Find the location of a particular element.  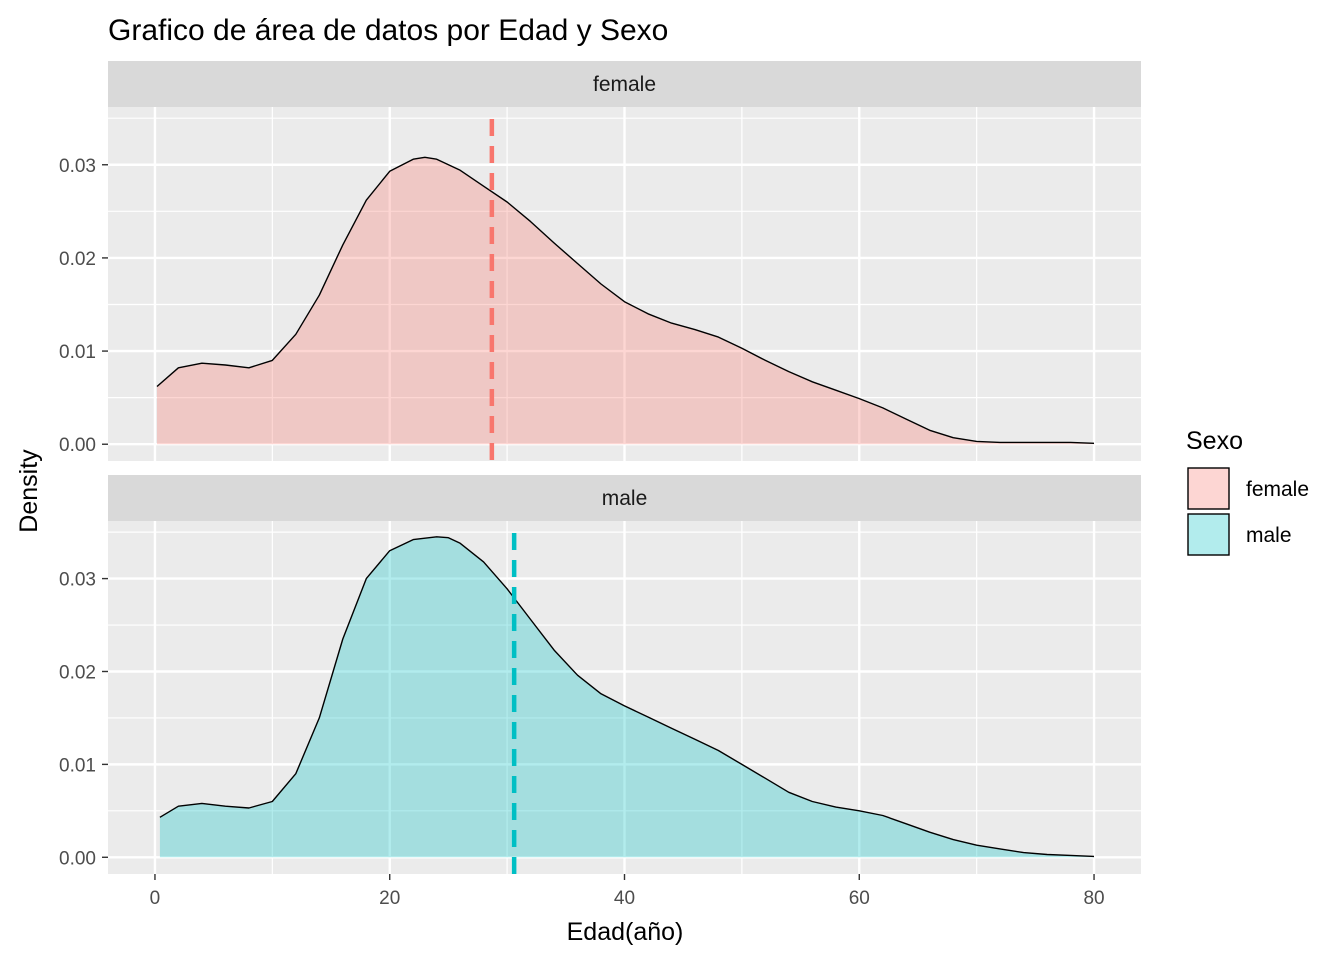

x-tick-label: 60 is located at coordinates (859, 898).